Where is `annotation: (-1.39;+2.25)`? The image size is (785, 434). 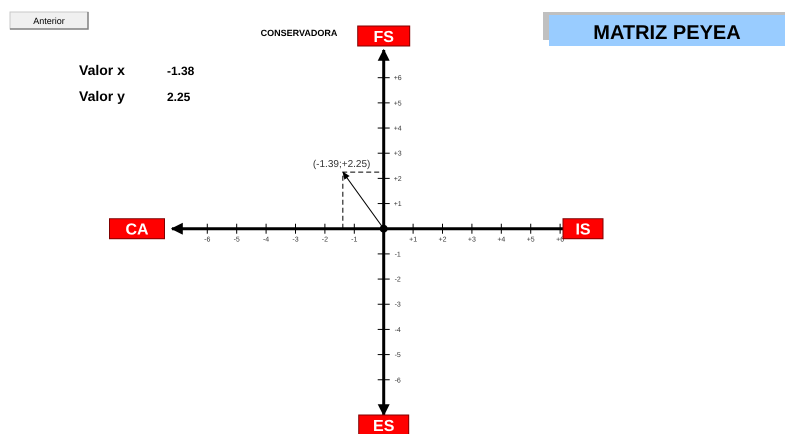
annotation: (-1.39;+2.25) is located at coordinates (341, 164).